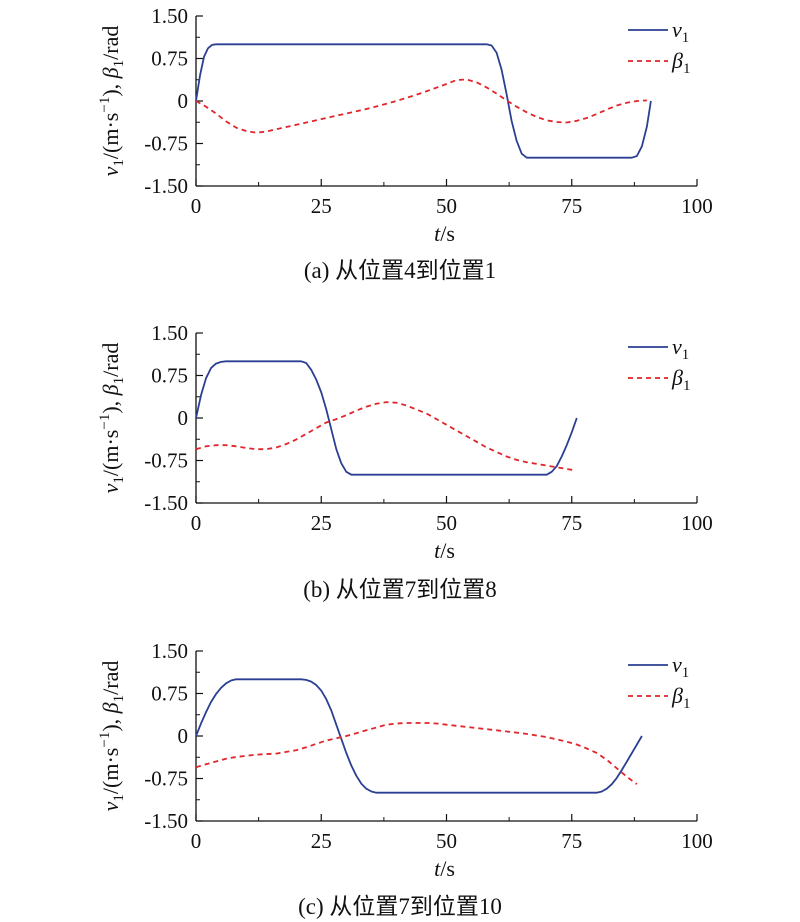 This screenshot has height=922, width=800. Describe the element at coordinates (400, 270) in the screenshot. I see `panel-caption: (a) 从位置4到位置1` at that location.